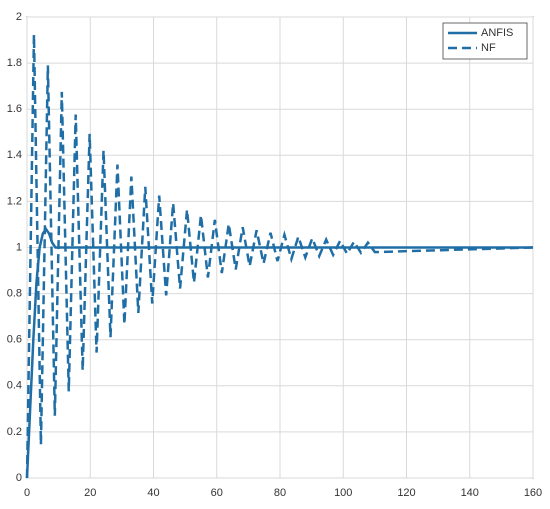  Describe the element at coordinates (406, 493) in the screenshot. I see `x-tick-label: 120` at that location.